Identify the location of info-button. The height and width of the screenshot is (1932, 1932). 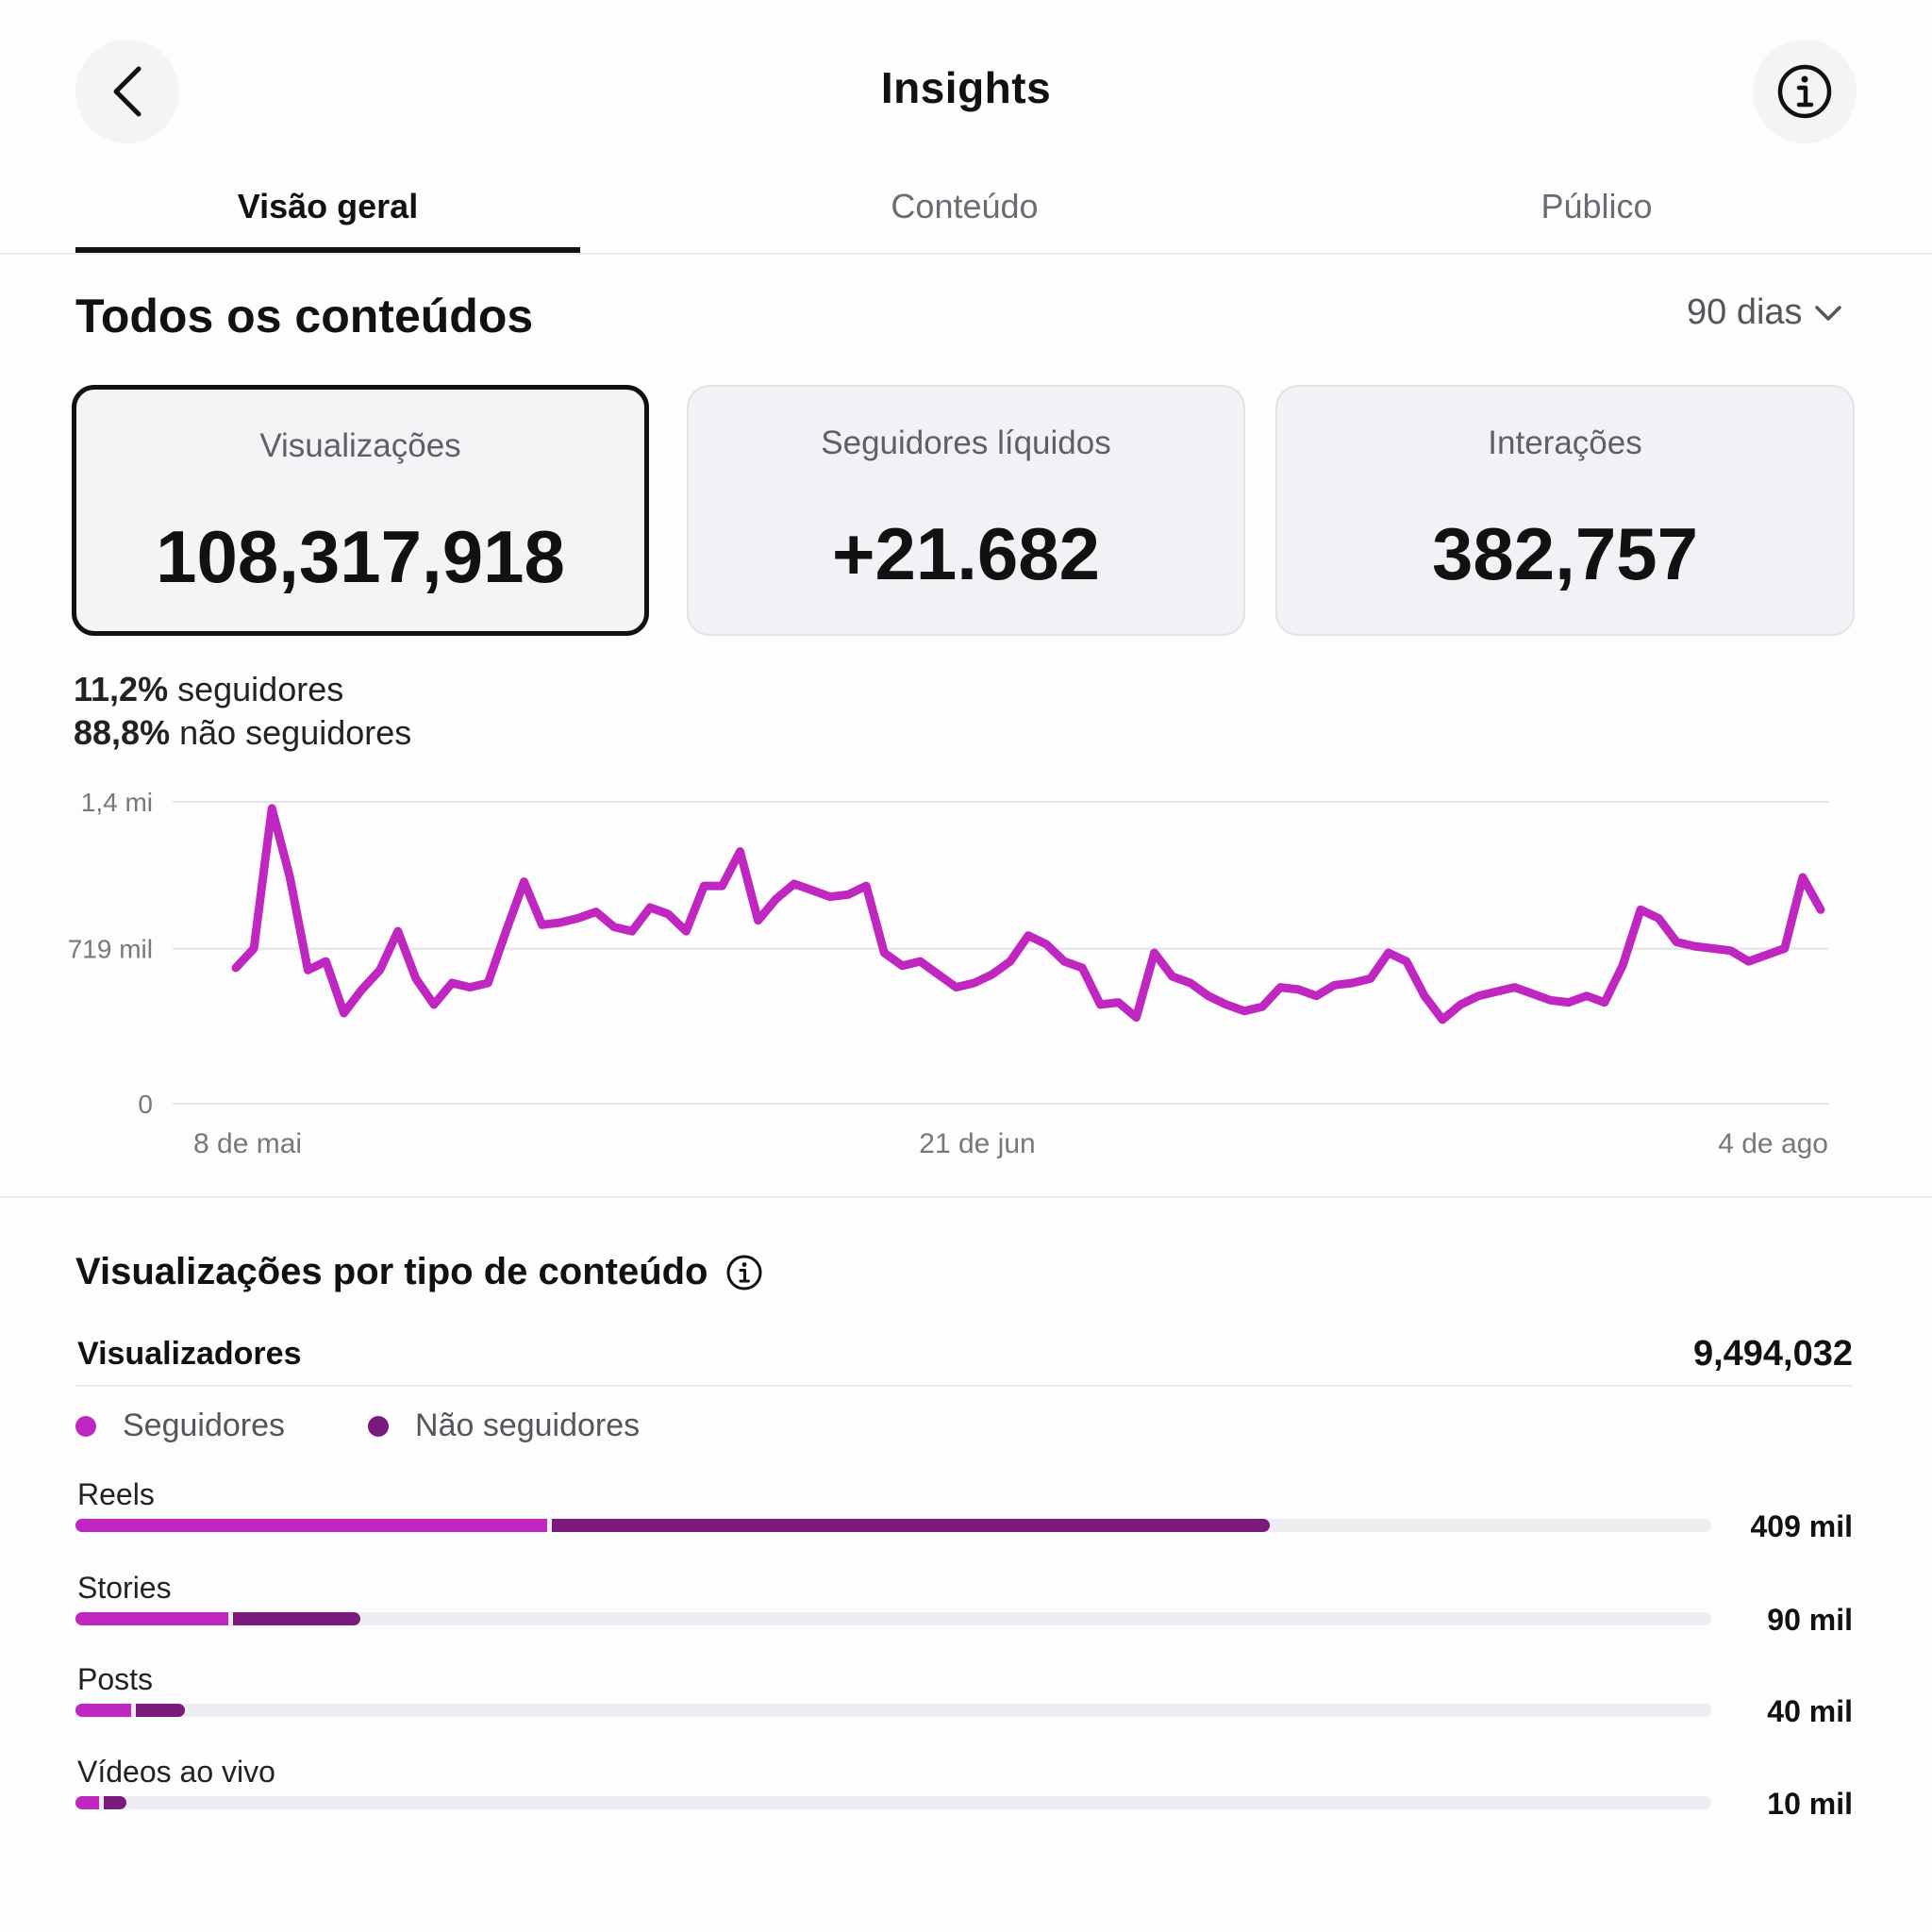
(1805, 92).